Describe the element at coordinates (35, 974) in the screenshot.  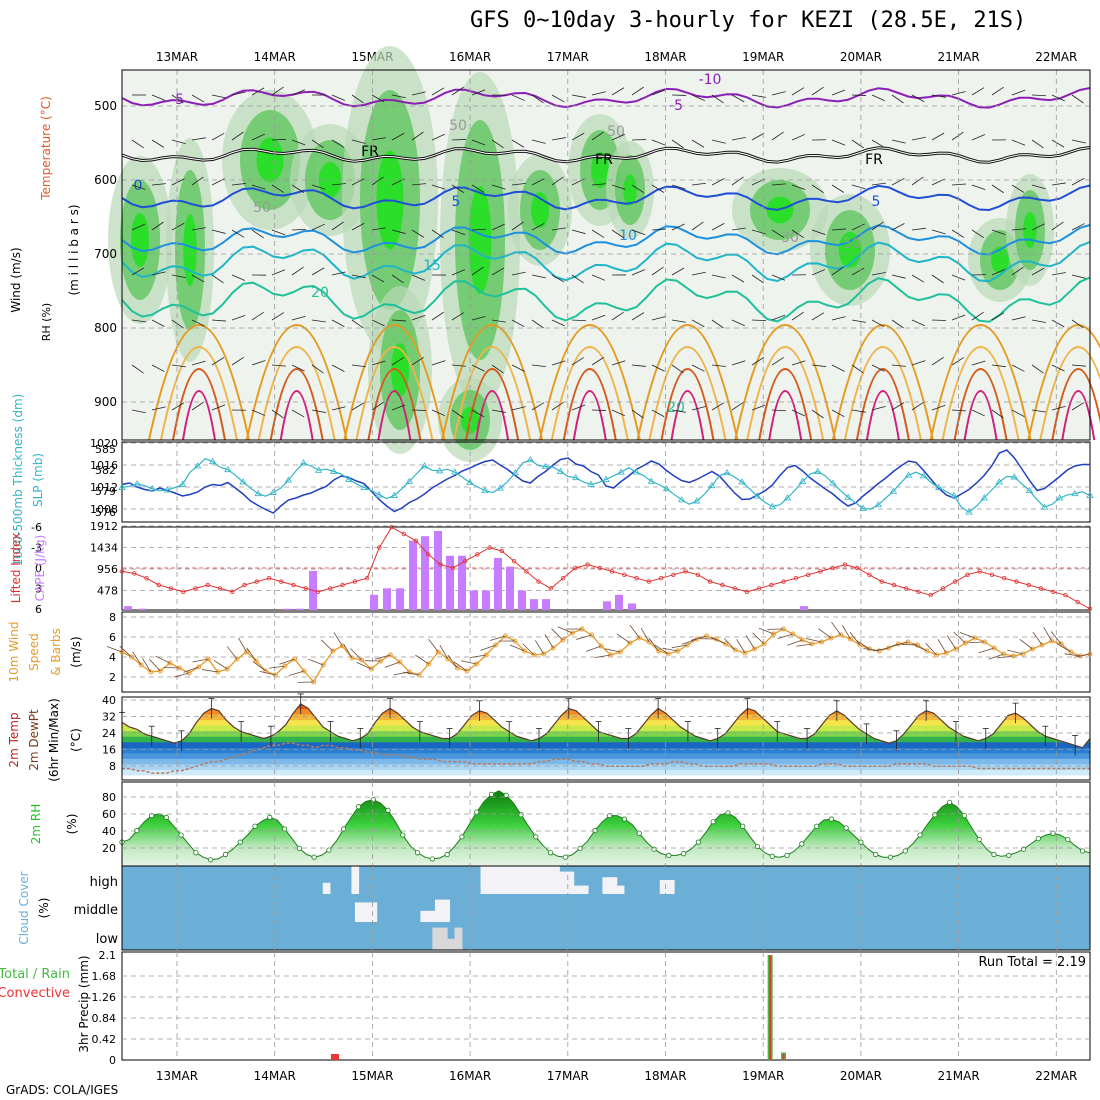
I see `ylabel-total-rain: Total / Rain` at that location.